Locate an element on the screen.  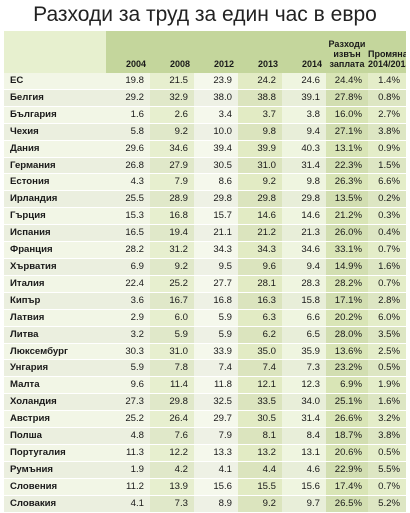
val-2012-cell: 15.6 is located at coordinates (216, 487).